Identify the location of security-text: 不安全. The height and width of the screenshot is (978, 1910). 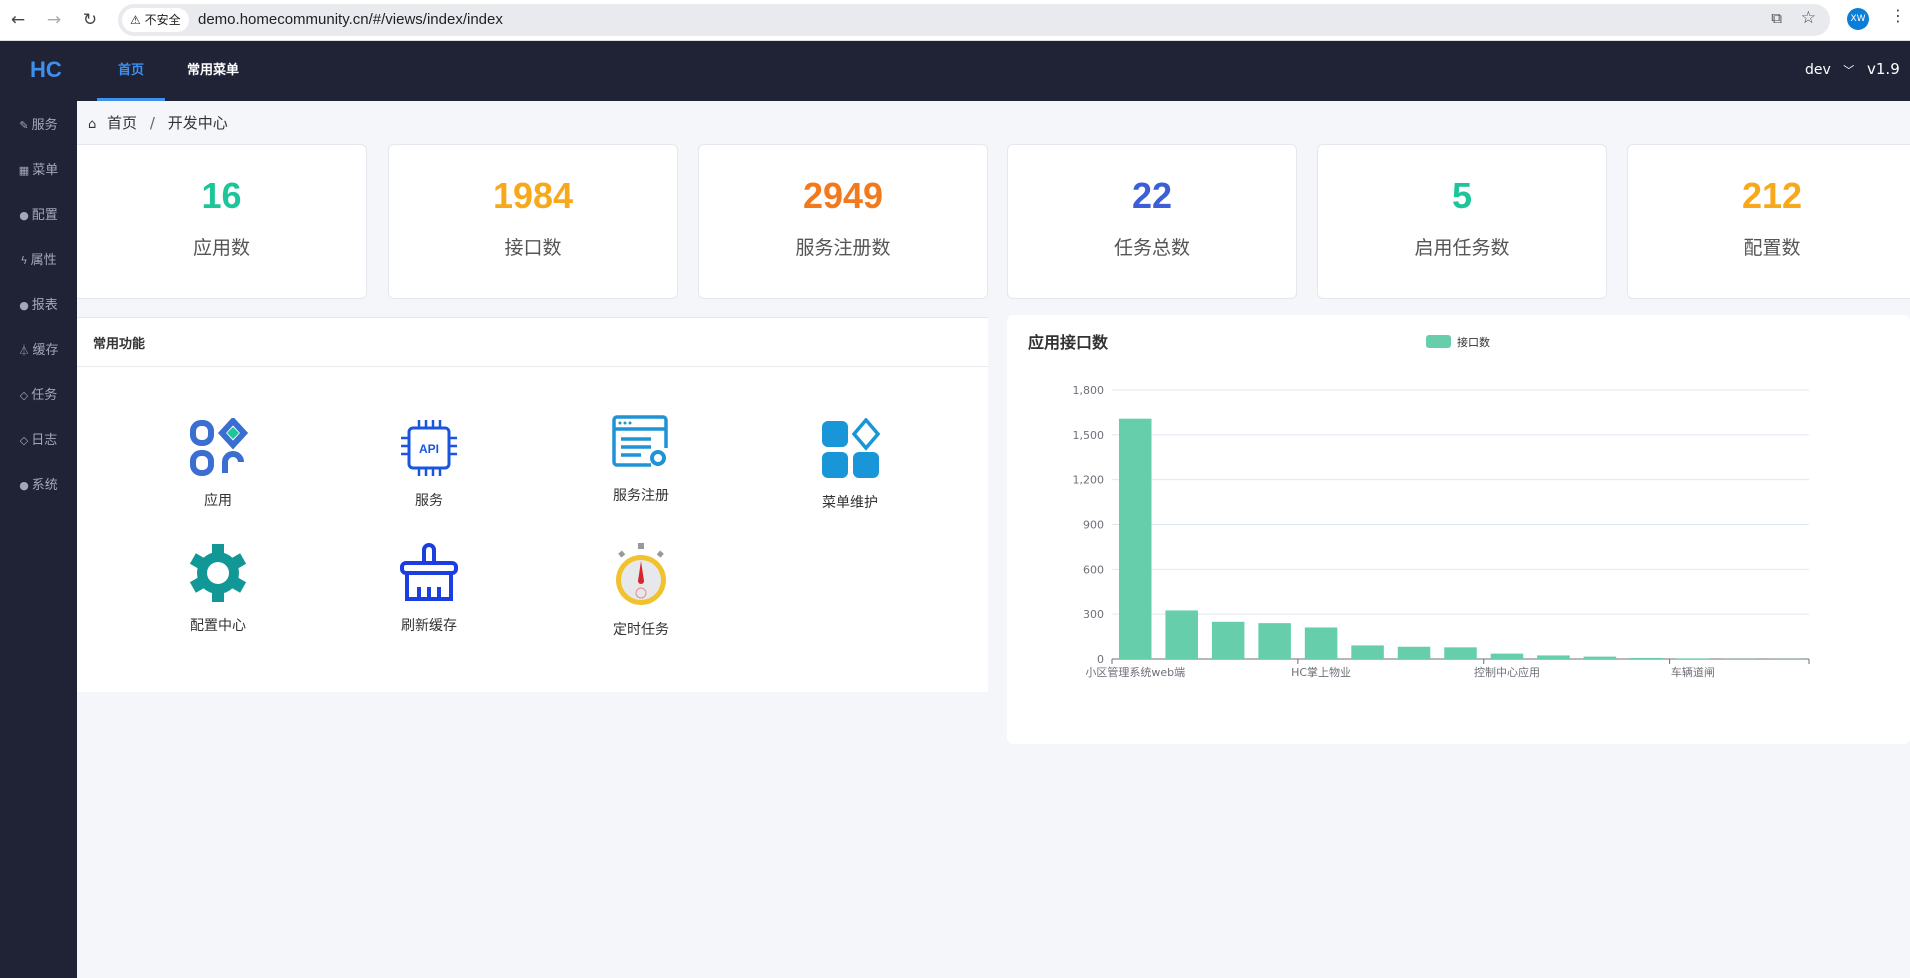
(162, 20).